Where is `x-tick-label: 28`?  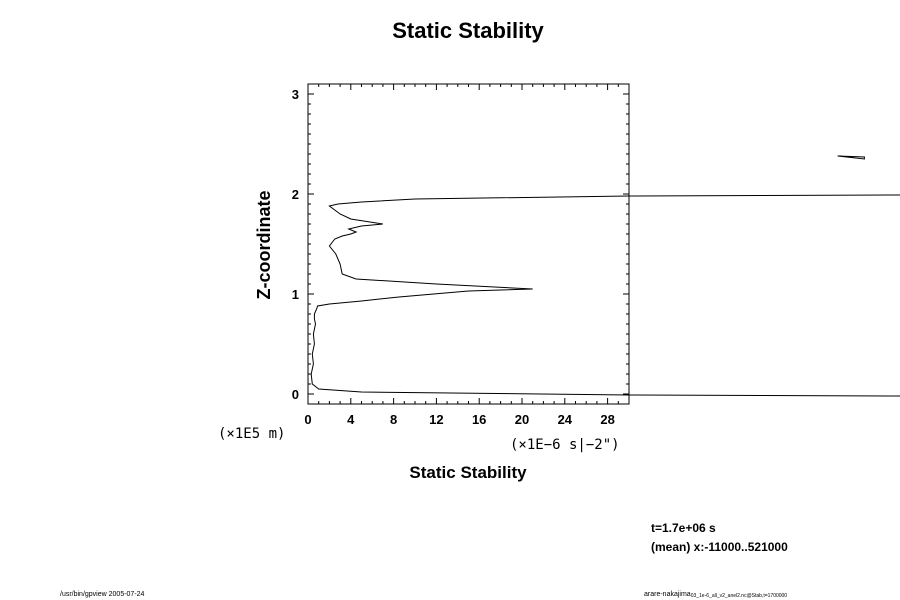 x-tick-label: 28 is located at coordinates (607, 419).